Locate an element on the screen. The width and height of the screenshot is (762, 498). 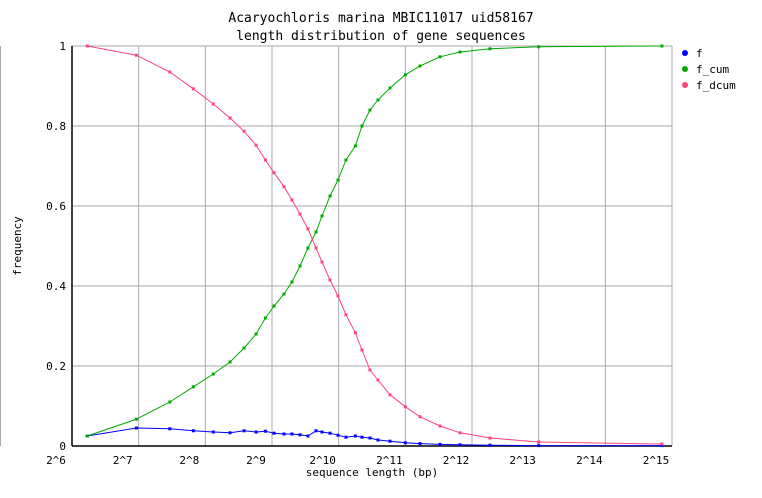
legend-marker-f_cum is located at coordinates (685, 69).